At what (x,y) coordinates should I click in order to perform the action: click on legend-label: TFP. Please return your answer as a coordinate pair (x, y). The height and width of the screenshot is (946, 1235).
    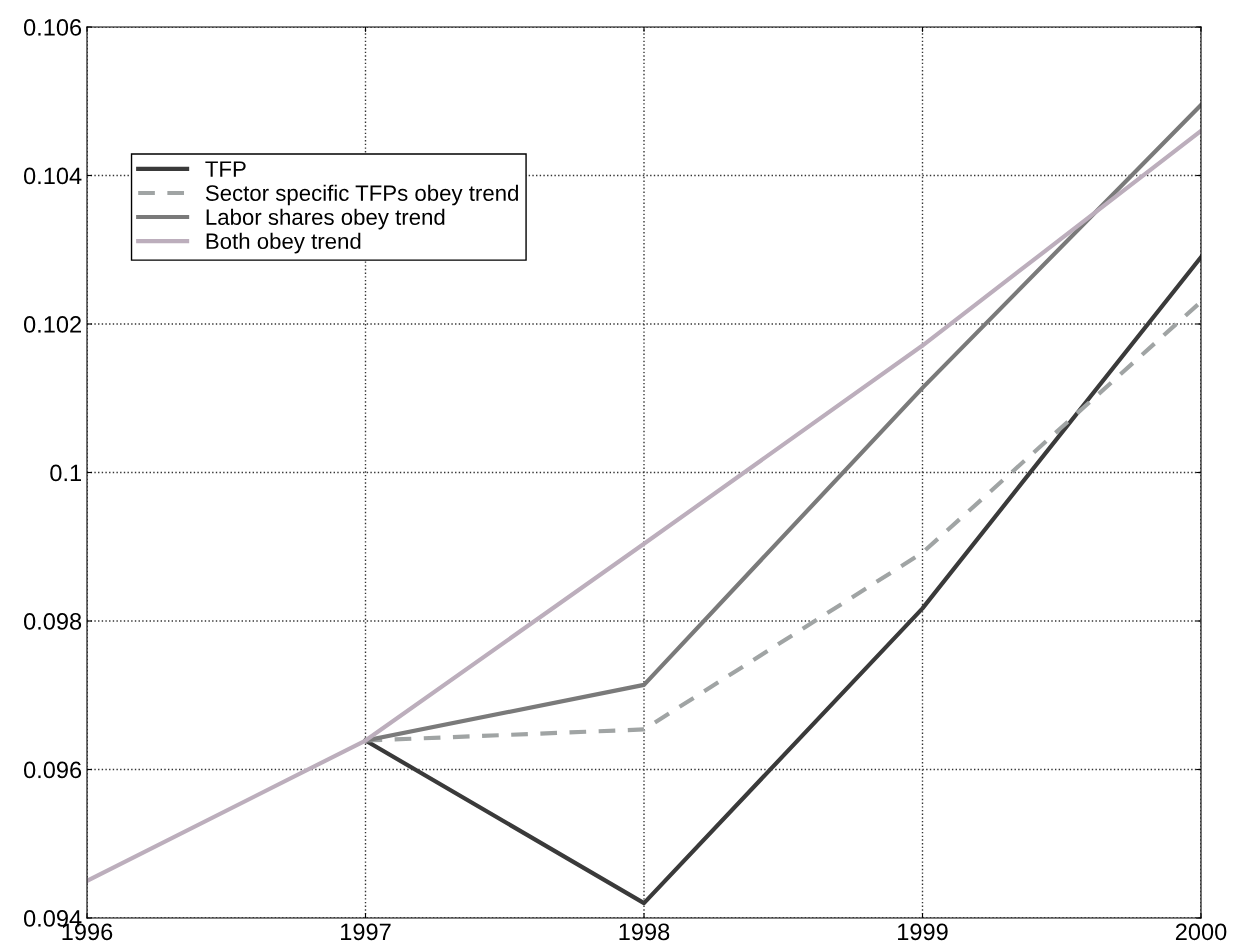
    Looking at the image, I should click on (225, 169).